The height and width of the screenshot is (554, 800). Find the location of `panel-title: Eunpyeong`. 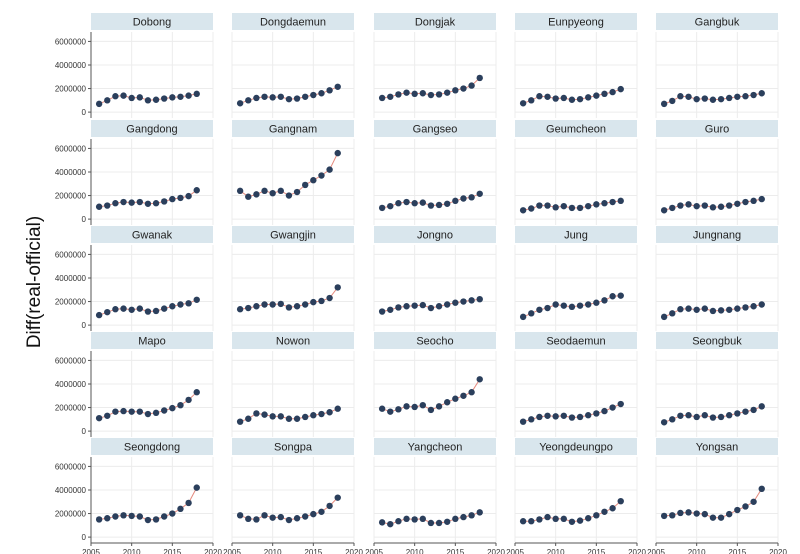

panel-title: Eunpyeong is located at coordinates (576, 23).